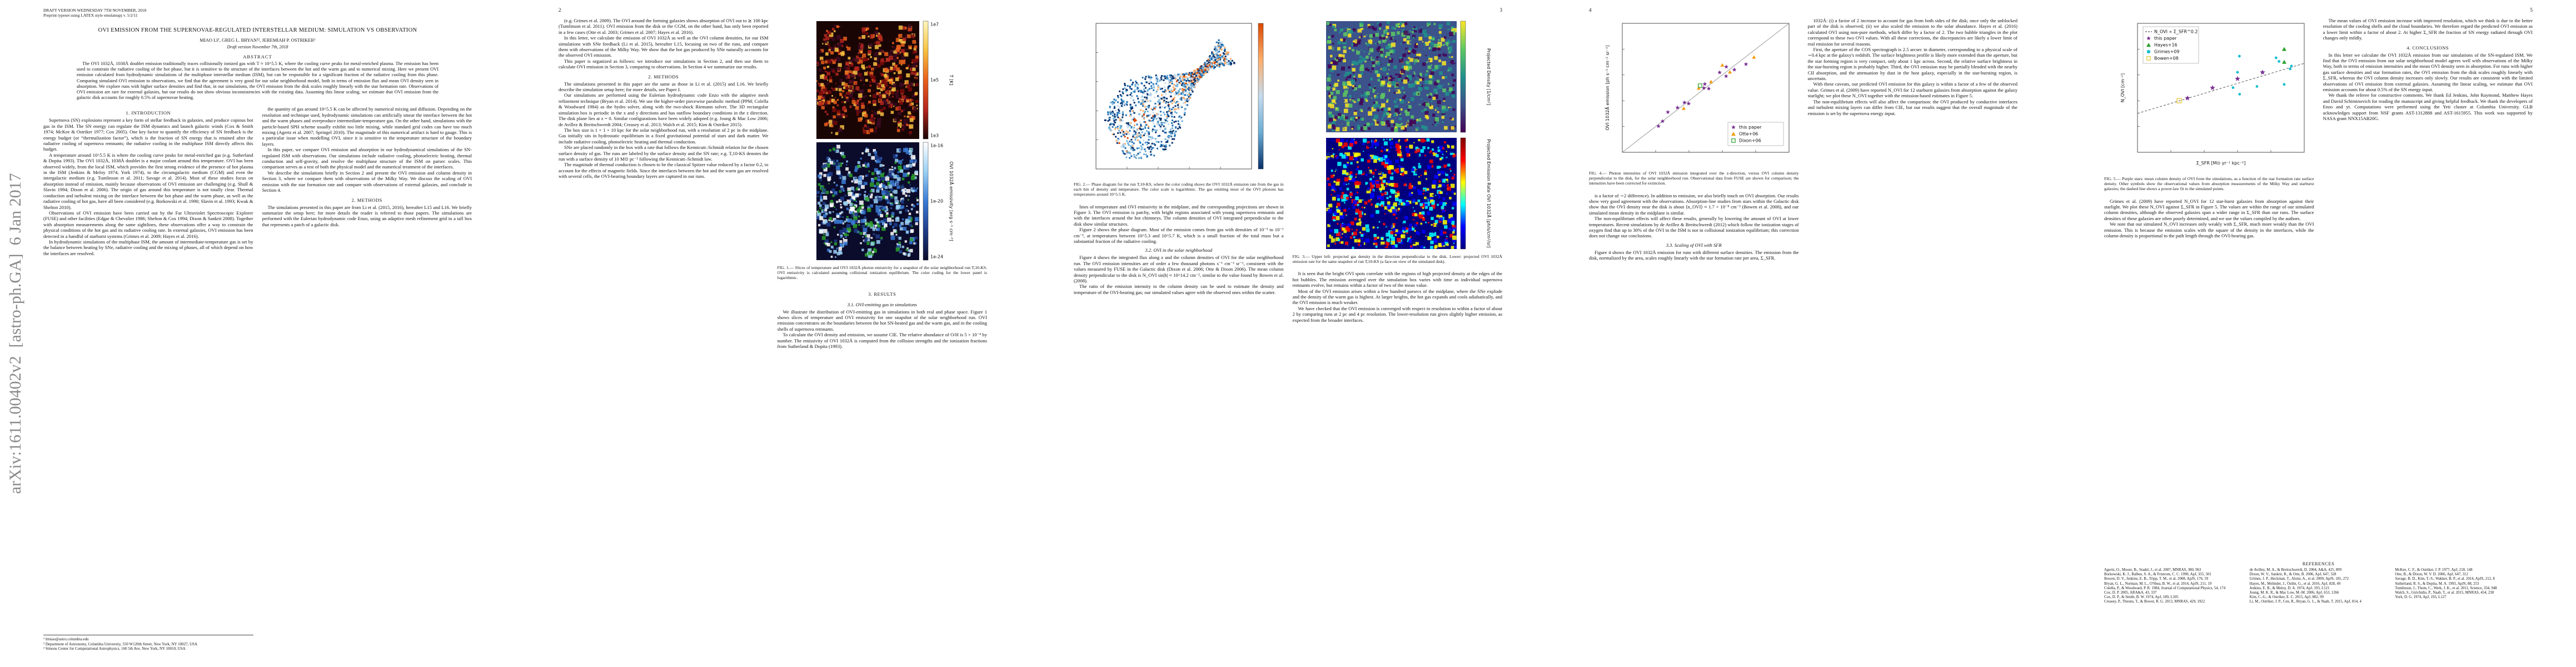 This screenshot has height=667, width=2576. What do you see at coordinates (1748, 134) in the screenshot?
I see `legend-label: Otte+06` at bounding box center [1748, 134].